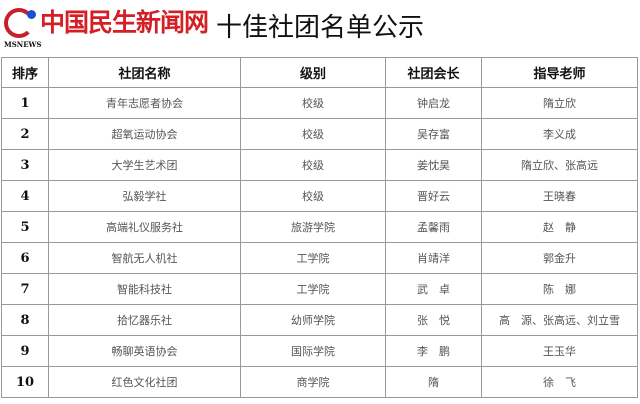 Image resolution: width=640 pixels, height=404 pixels. What do you see at coordinates (25, 258) in the screenshot?
I see `cell-rank: 6` at bounding box center [25, 258].